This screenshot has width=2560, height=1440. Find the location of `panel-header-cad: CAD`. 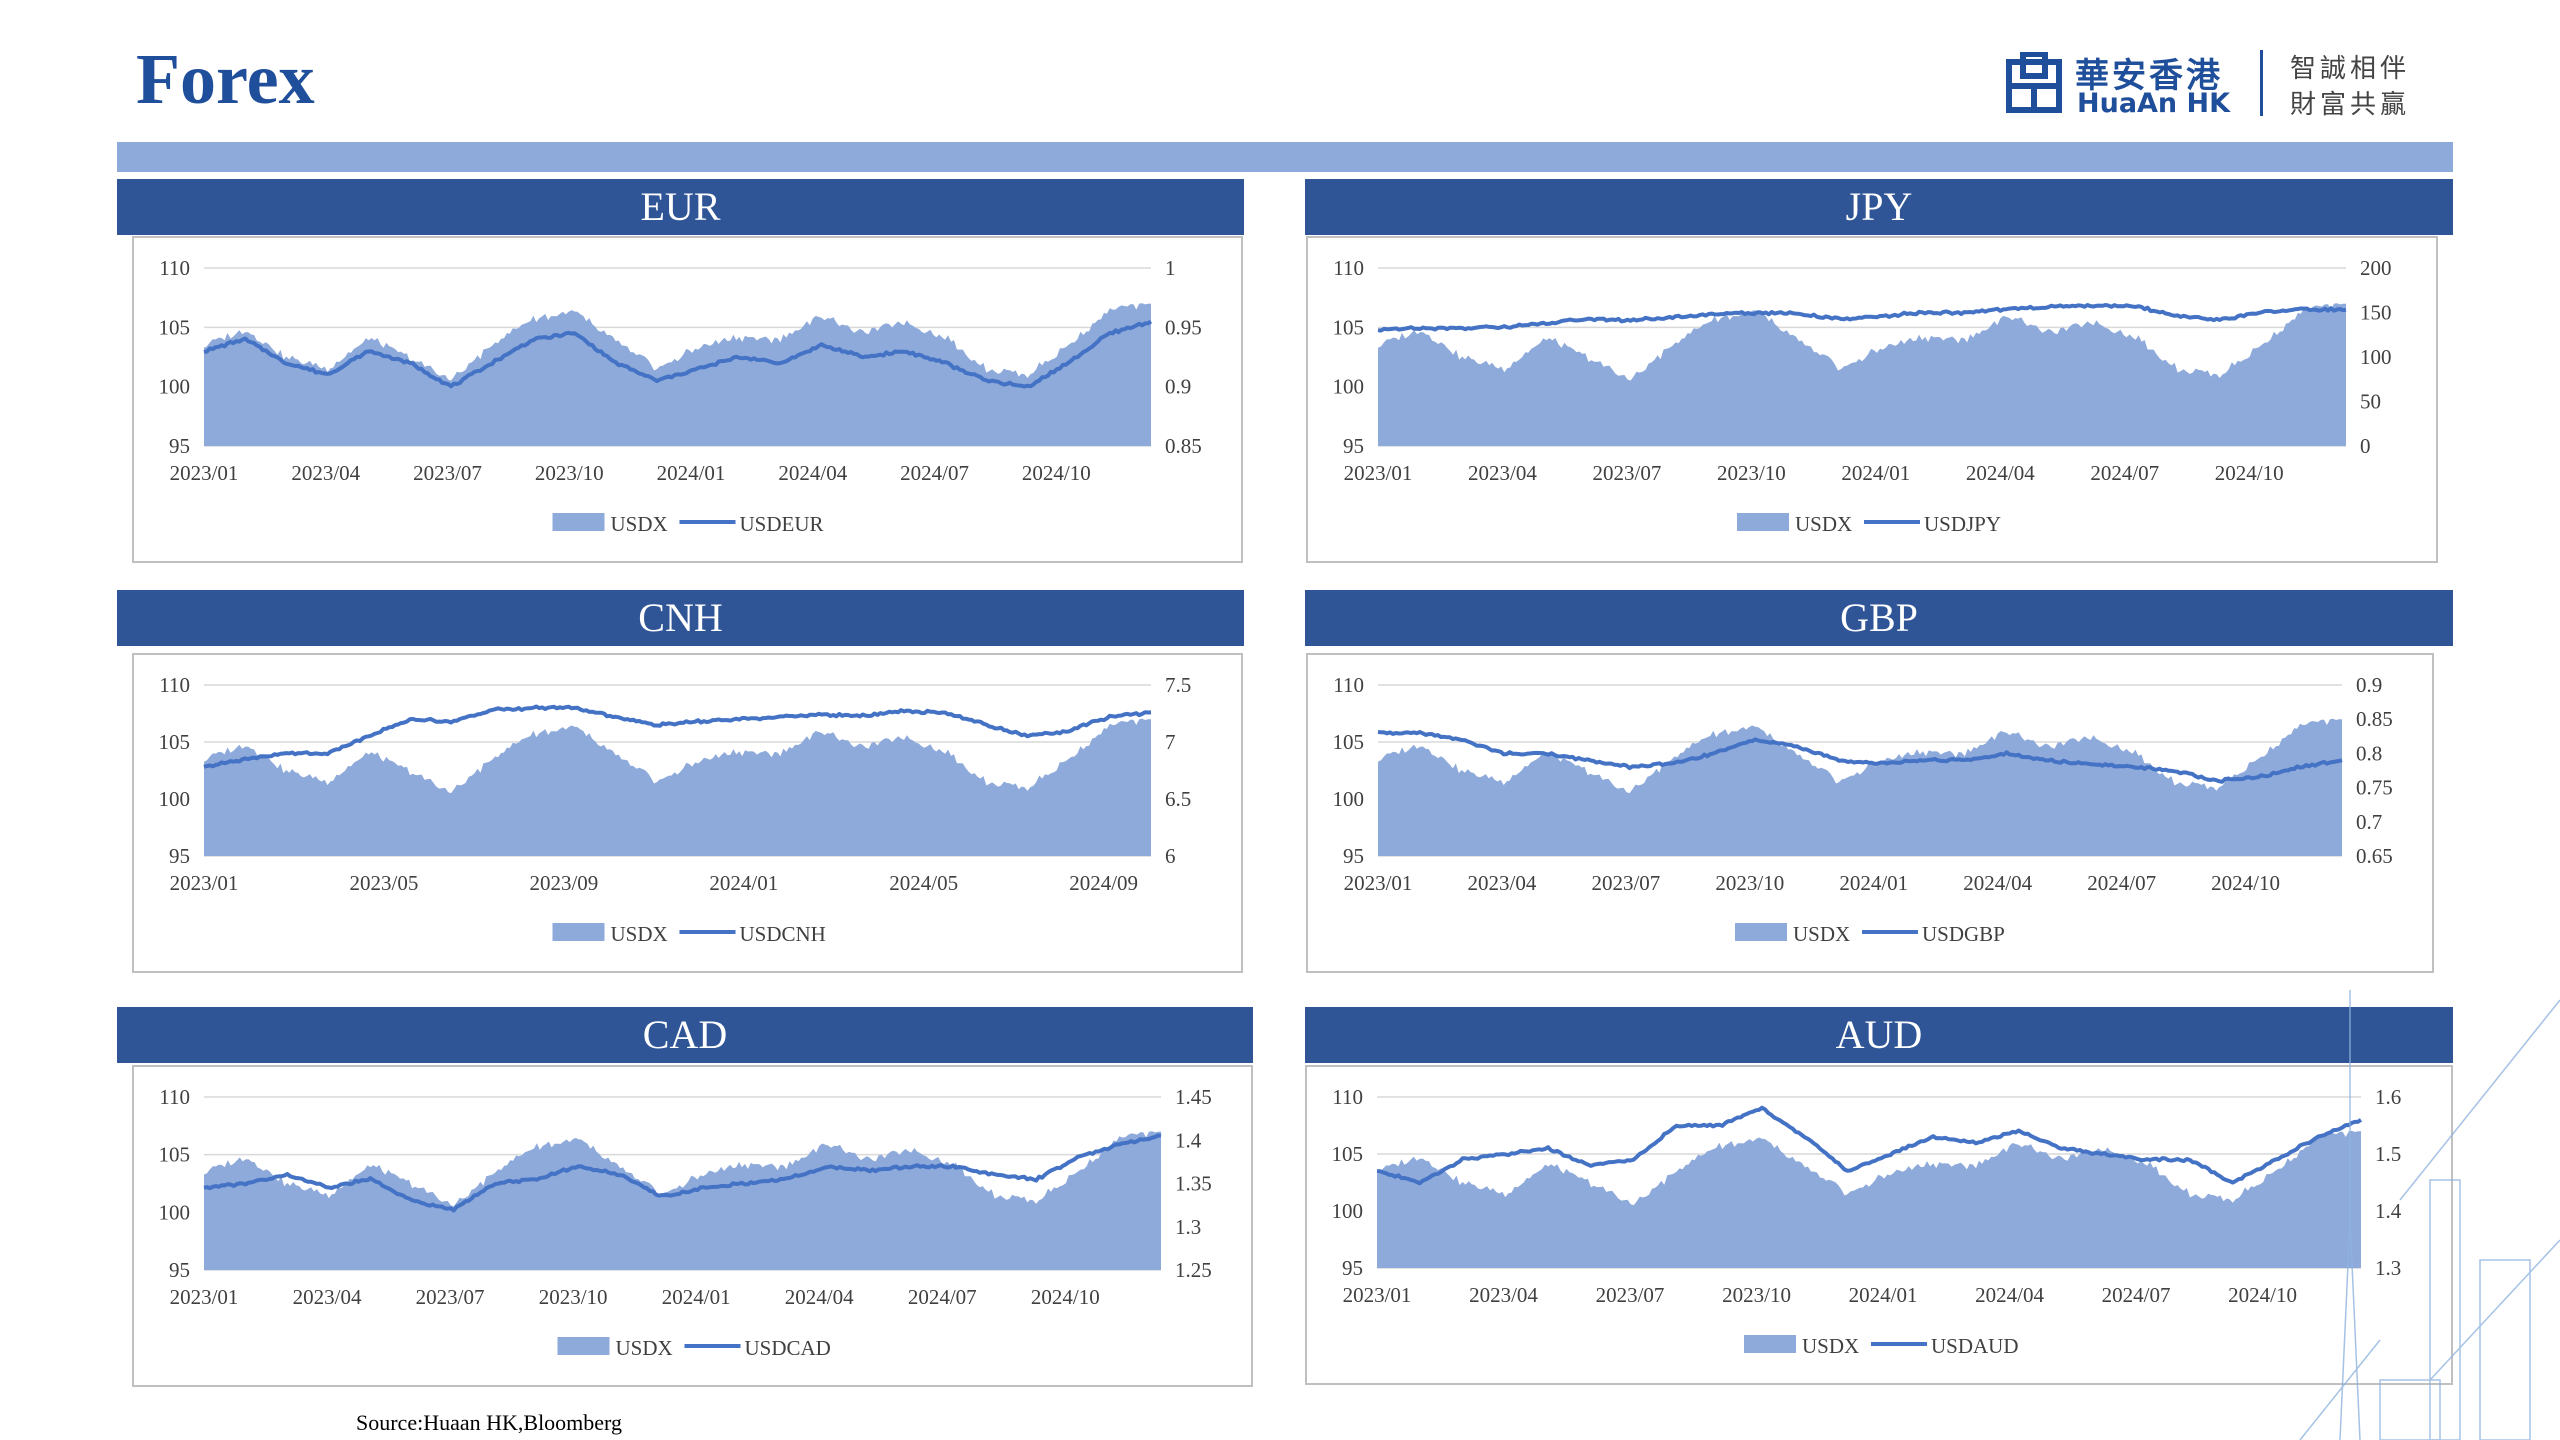

panel-header-cad: CAD is located at coordinates (685, 1035).